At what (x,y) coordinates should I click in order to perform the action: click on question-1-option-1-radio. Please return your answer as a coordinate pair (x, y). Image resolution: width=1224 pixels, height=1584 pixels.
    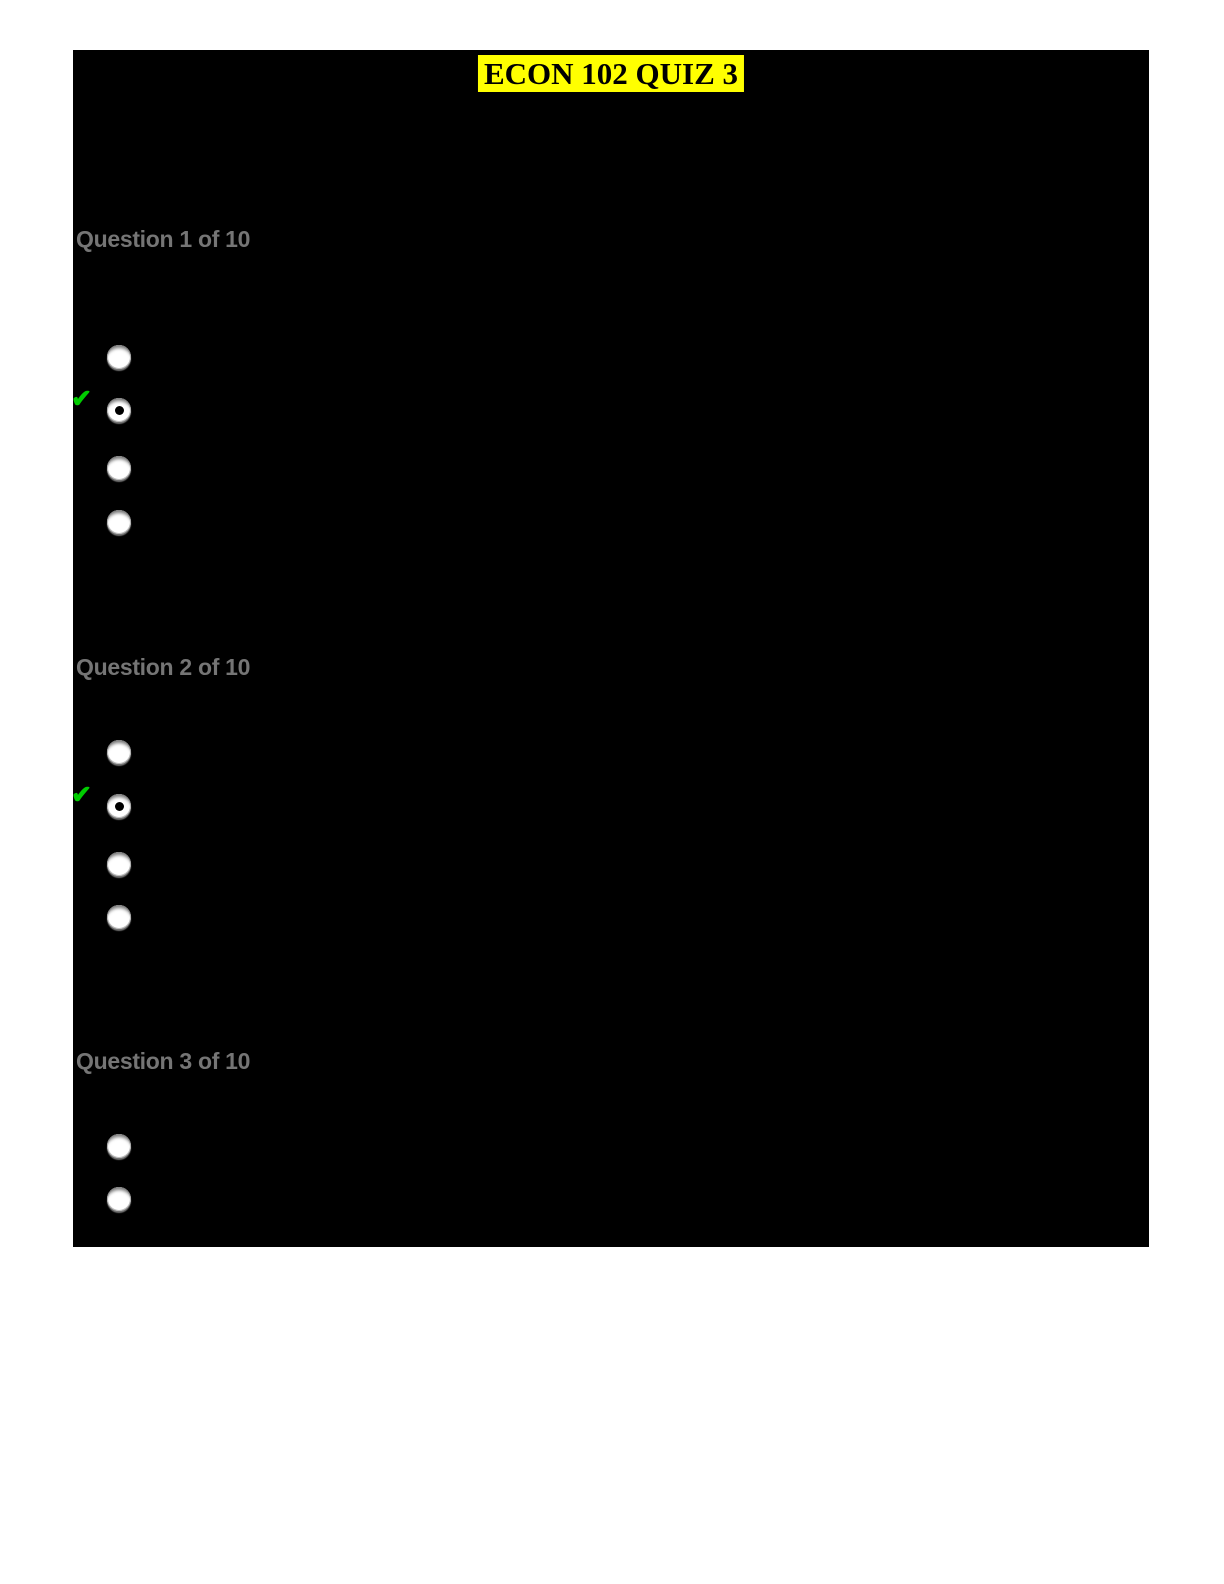
    Looking at the image, I should click on (119, 357).